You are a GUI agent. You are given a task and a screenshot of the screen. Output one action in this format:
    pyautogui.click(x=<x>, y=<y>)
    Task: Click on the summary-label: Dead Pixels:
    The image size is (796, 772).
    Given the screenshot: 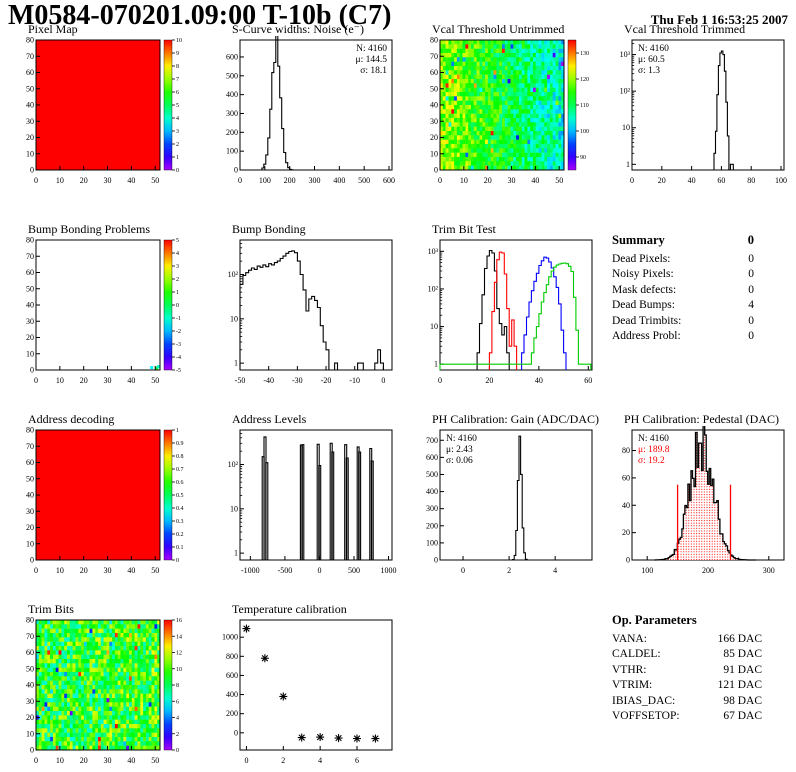 What is the action you would take?
    pyautogui.click(x=641, y=258)
    